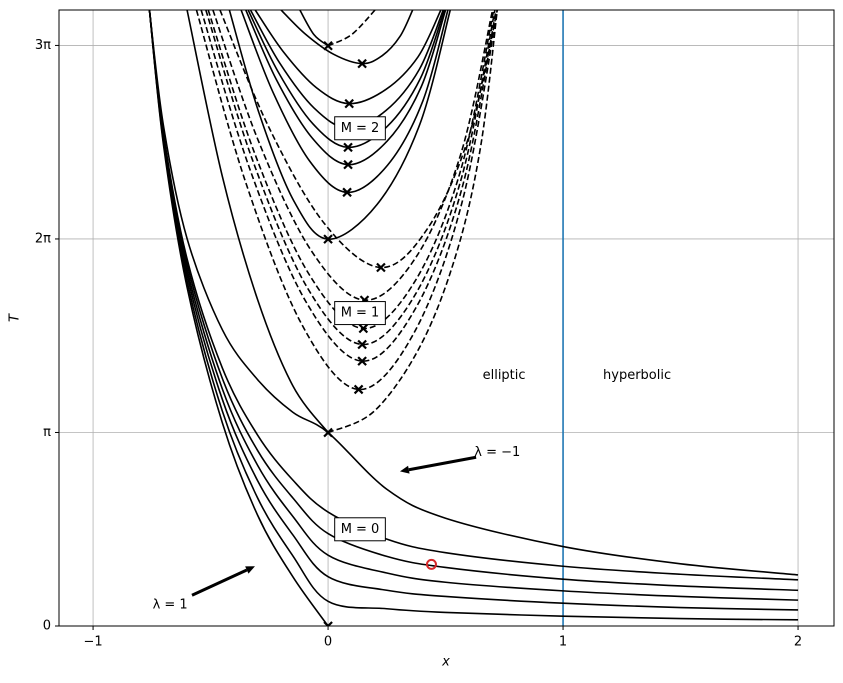  What do you see at coordinates (445, 662) in the screenshot?
I see `x-axis-label: x` at bounding box center [445, 662].